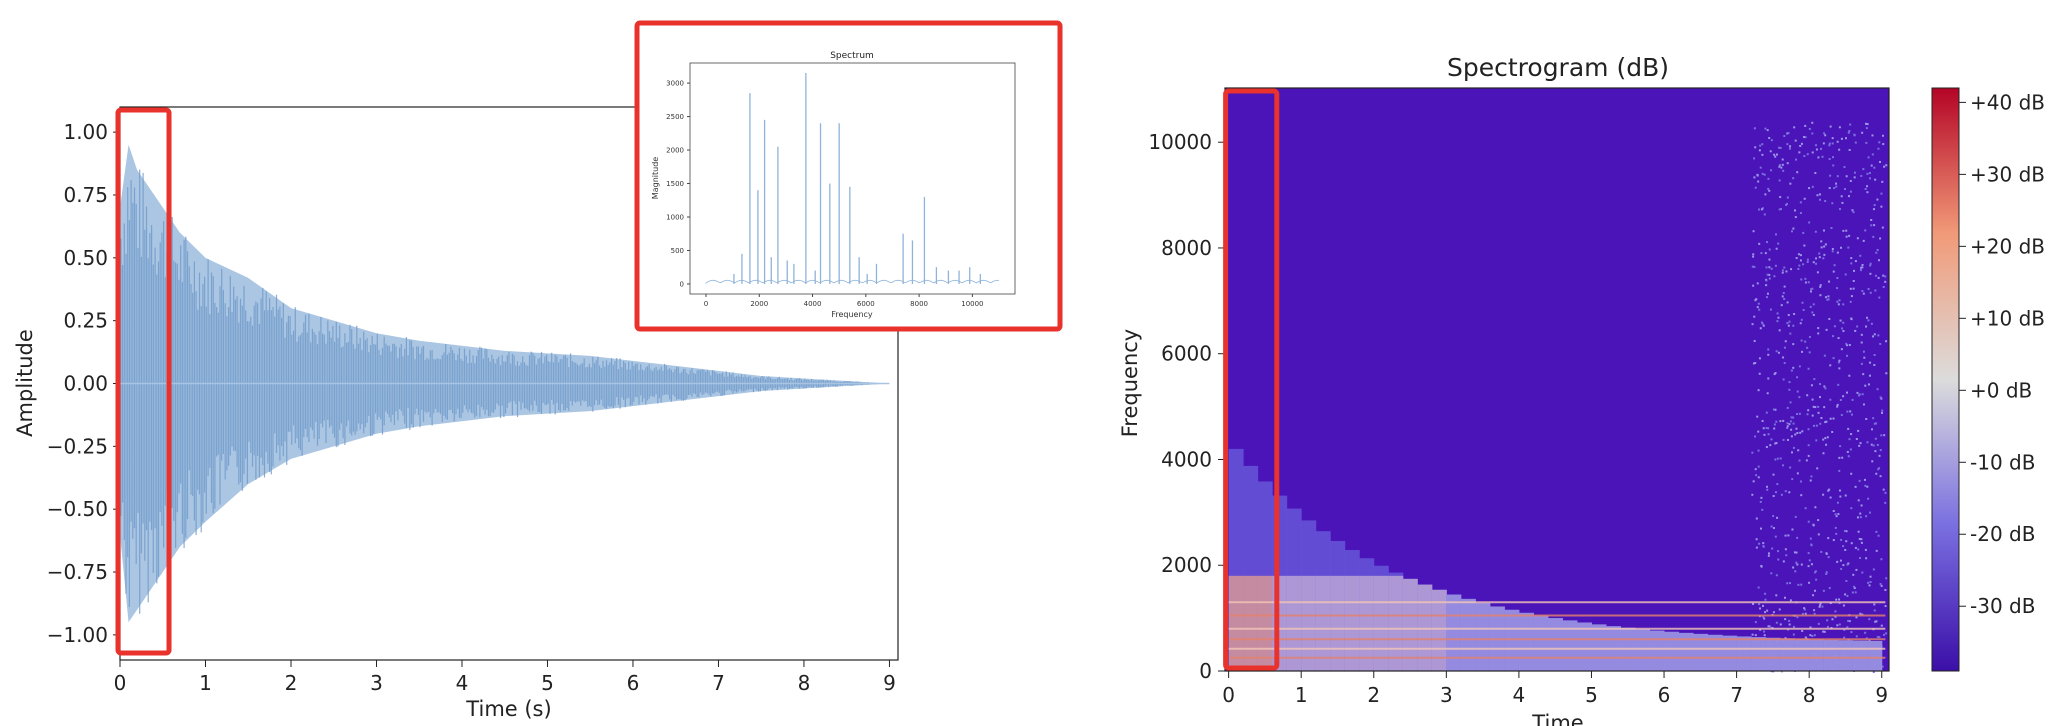 The height and width of the screenshot is (726, 2068). Describe the element at coordinates (2007, 174) in the screenshot. I see `colorbar-tick-label: +30 dB` at that location.